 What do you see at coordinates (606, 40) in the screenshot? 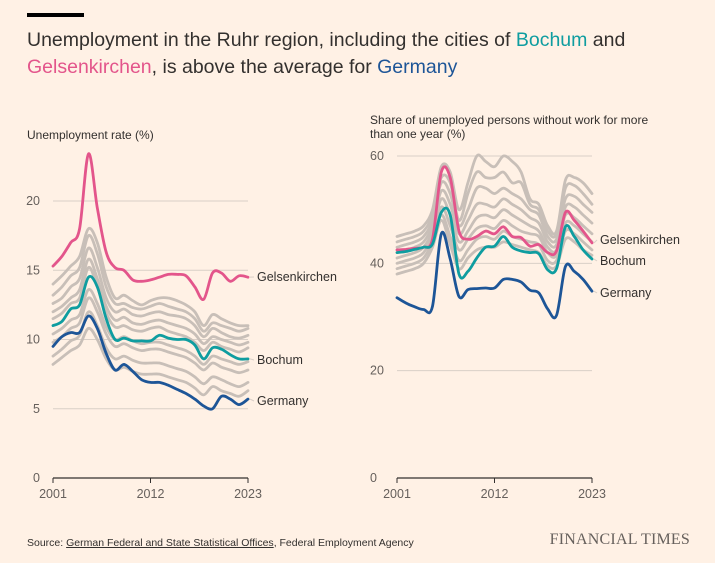
I see `title-text-2: and` at bounding box center [606, 40].